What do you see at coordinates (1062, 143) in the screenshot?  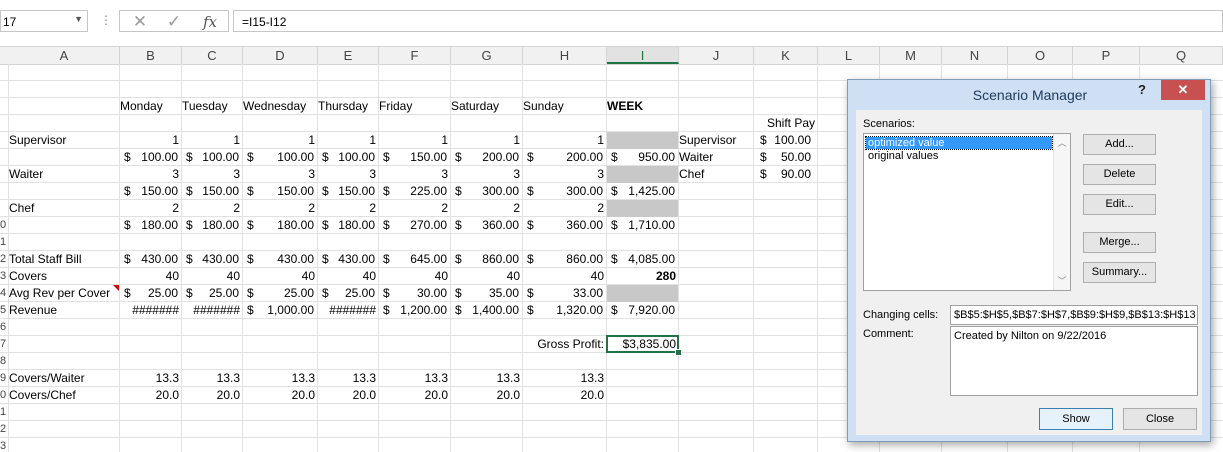 I see `scroll-up-icon: ︿` at bounding box center [1062, 143].